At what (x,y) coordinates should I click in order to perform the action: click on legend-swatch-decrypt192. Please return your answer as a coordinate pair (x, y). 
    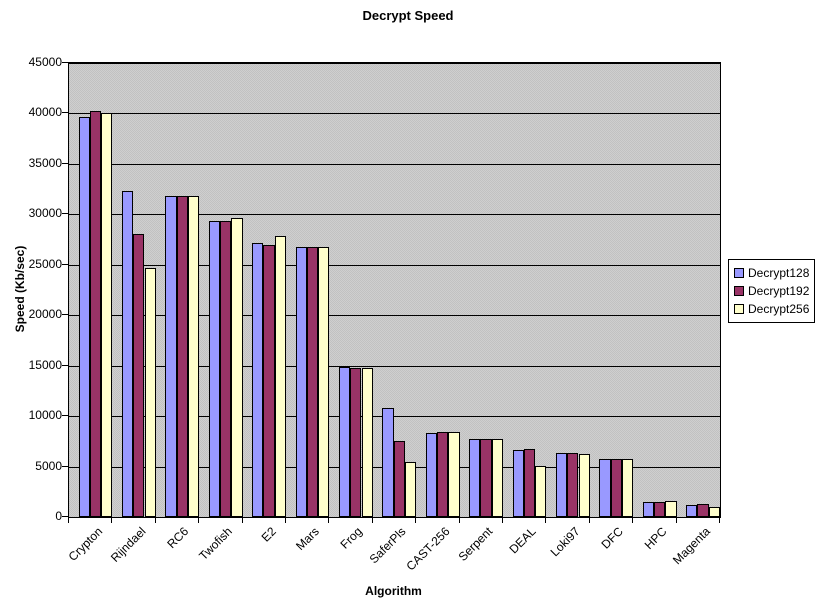
    Looking at the image, I should click on (739, 291).